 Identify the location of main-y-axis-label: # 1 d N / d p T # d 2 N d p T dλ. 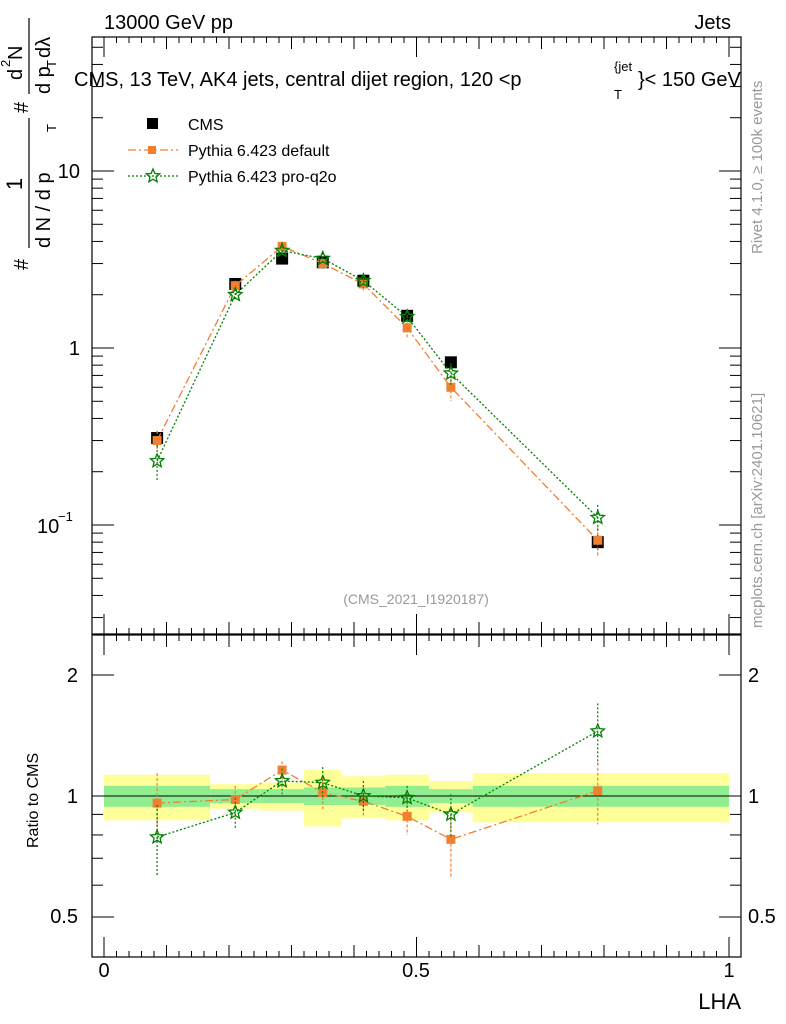
(29, 144).